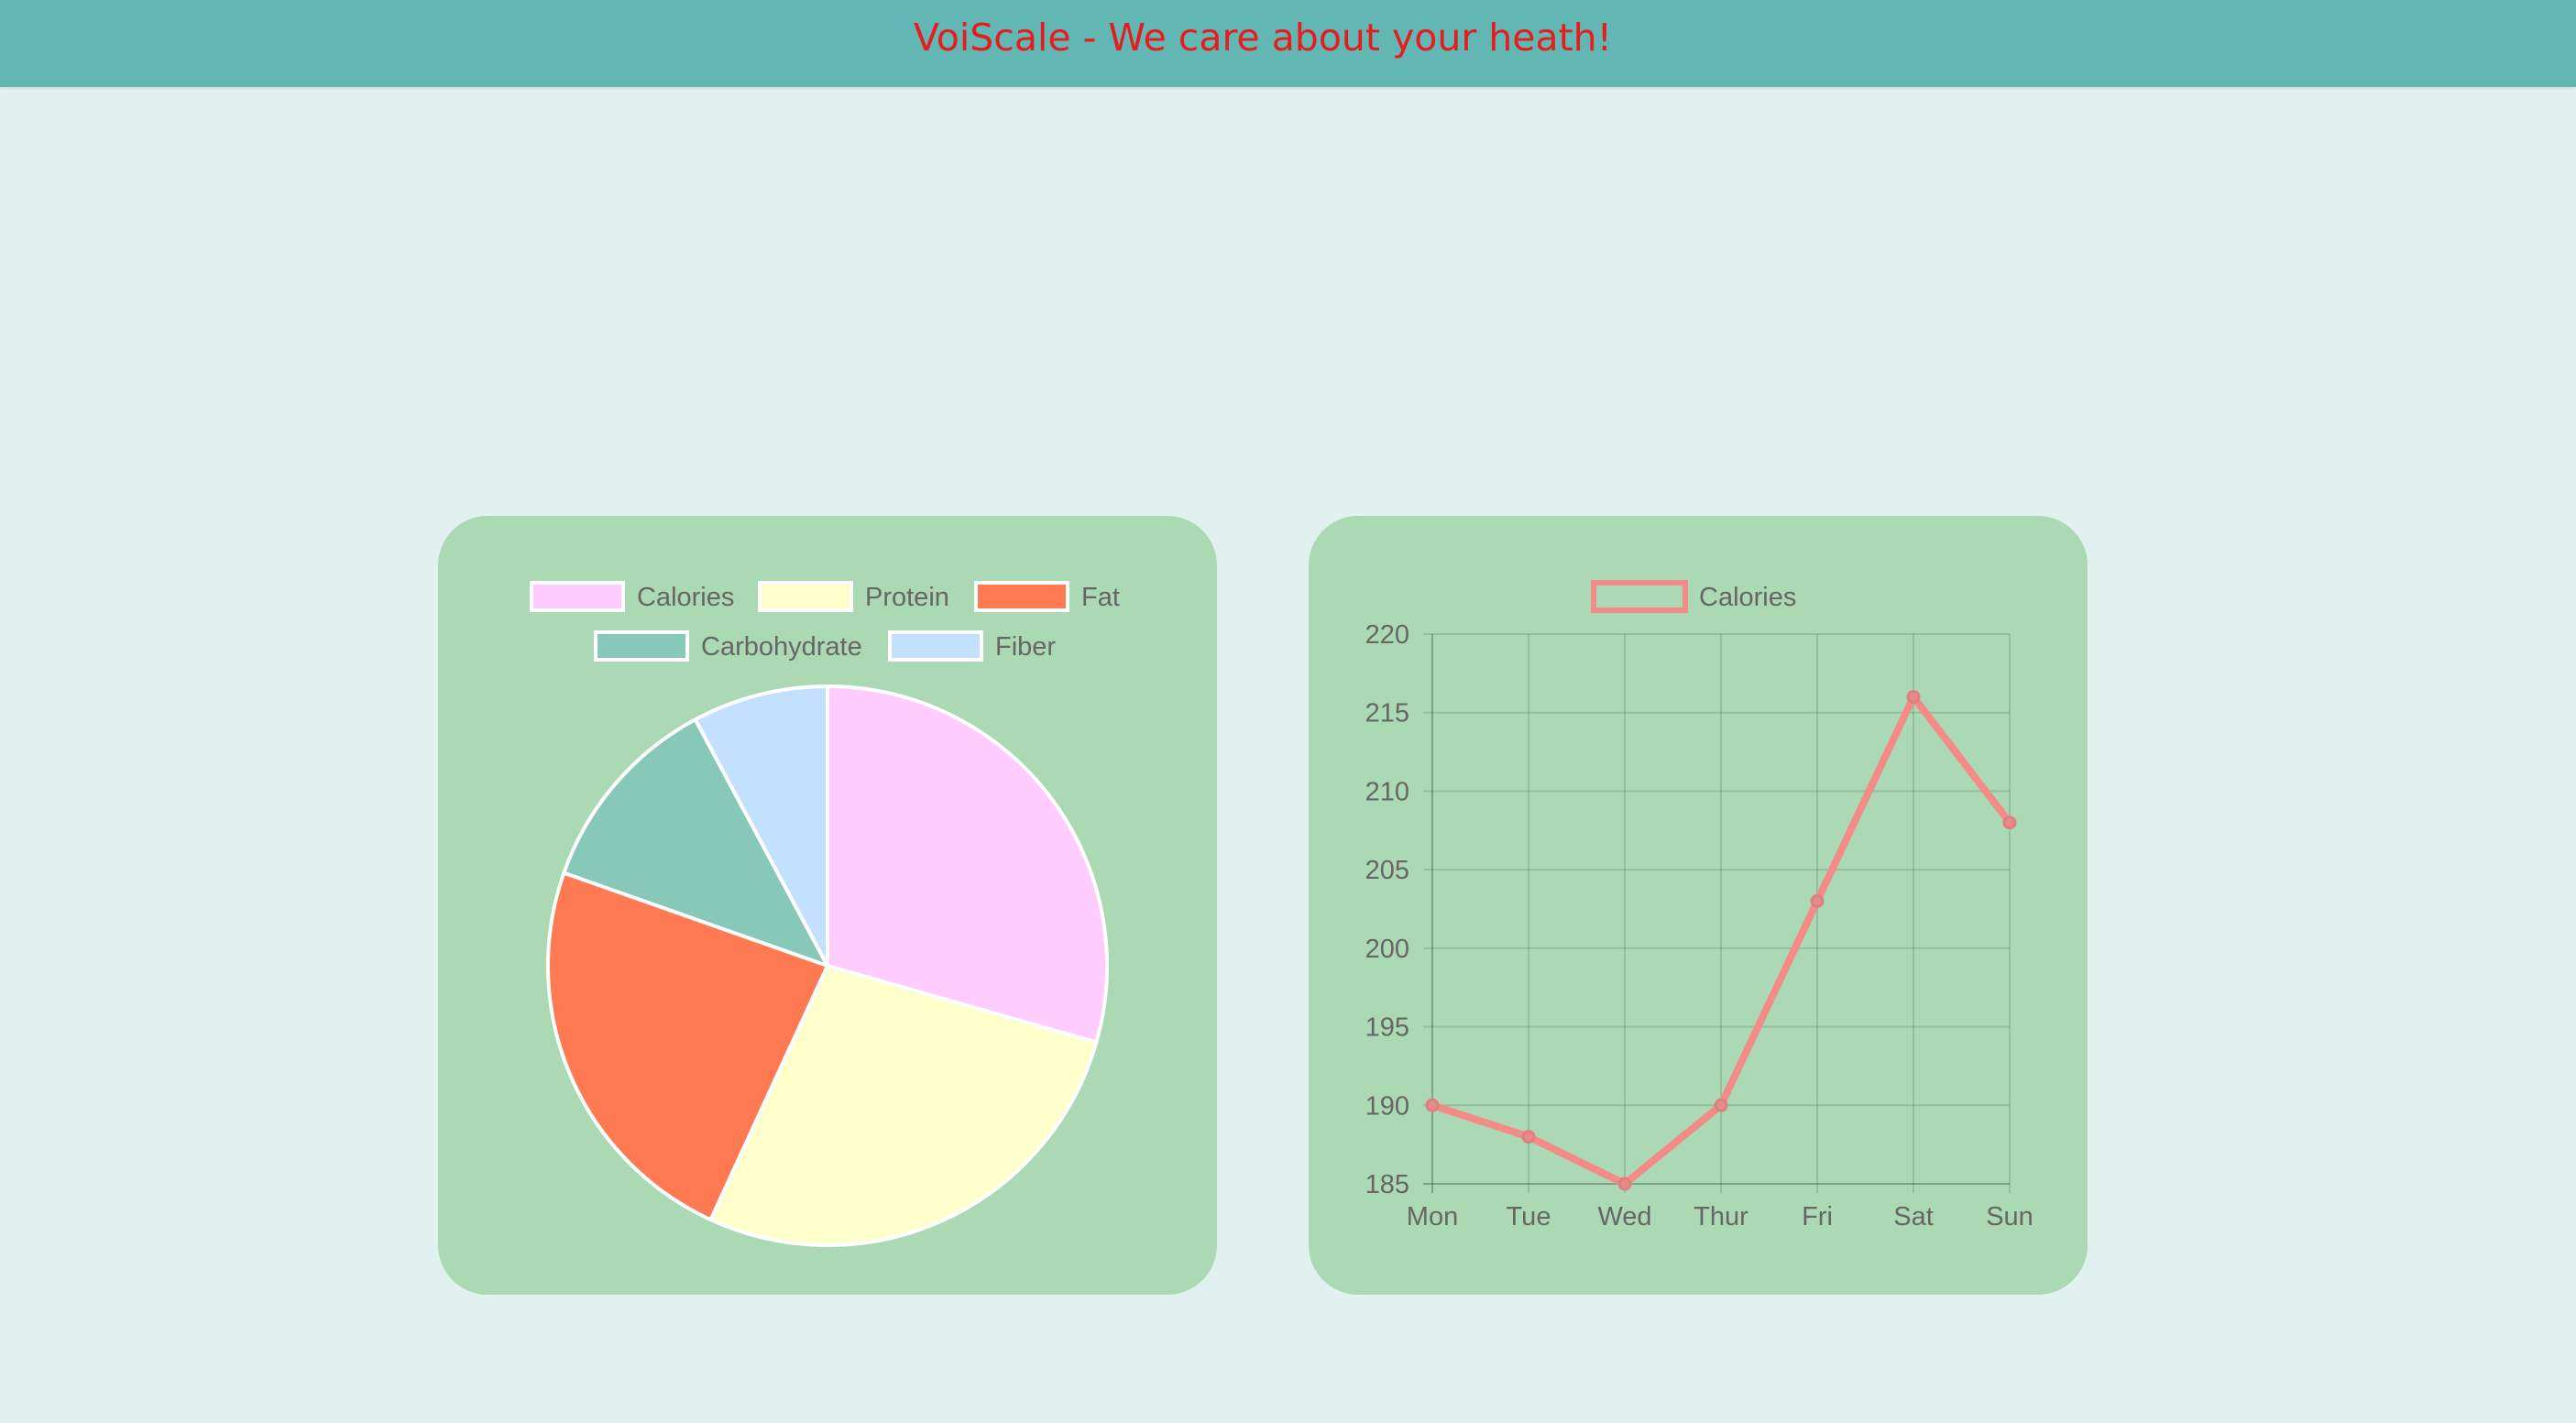  I want to click on y-tick-label: 210, so click(1387, 791).